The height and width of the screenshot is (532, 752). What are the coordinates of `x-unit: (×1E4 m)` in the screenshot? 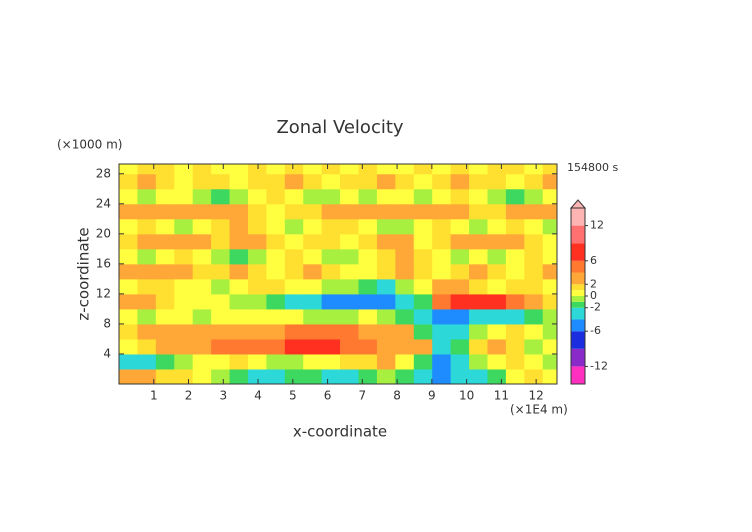 It's located at (539, 410).